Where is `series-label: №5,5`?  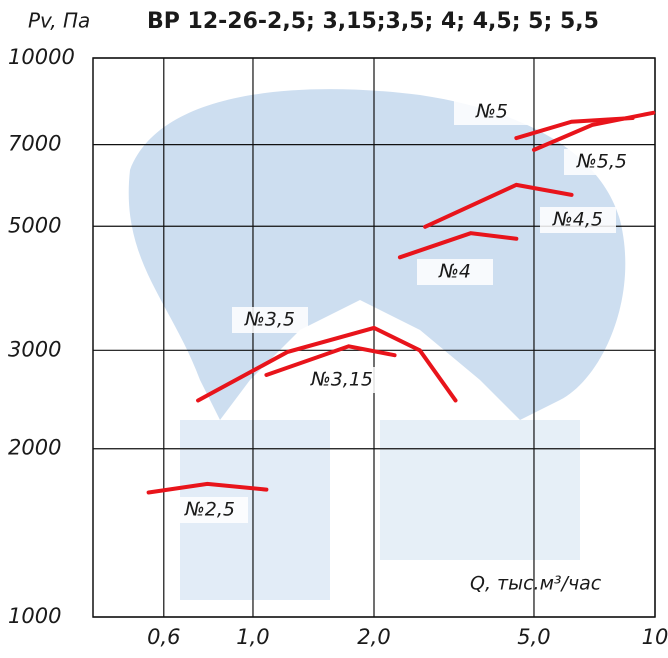 series-label: №5,5 is located at coordinates (601, 162).